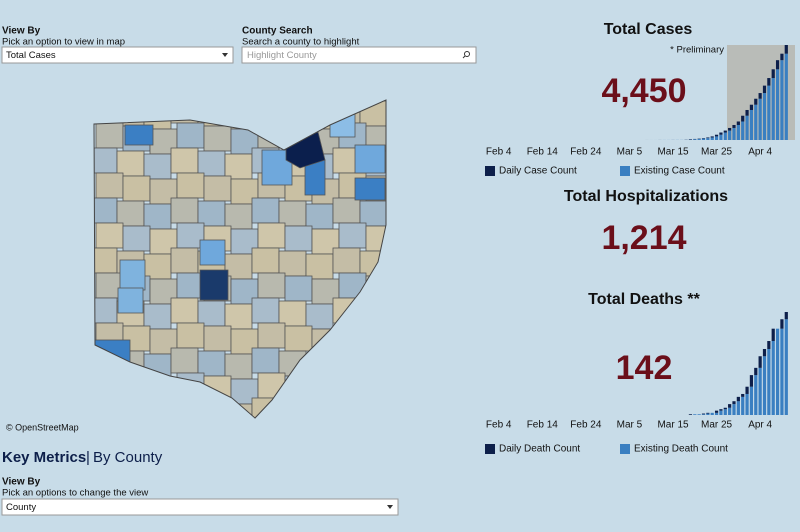 This screenshot has width=800, height=532. What do you see at coordinates (42, 427) in the screenshot?
I see `map-attribution: © OpenStreetMap` at bounding box center [42, 427].